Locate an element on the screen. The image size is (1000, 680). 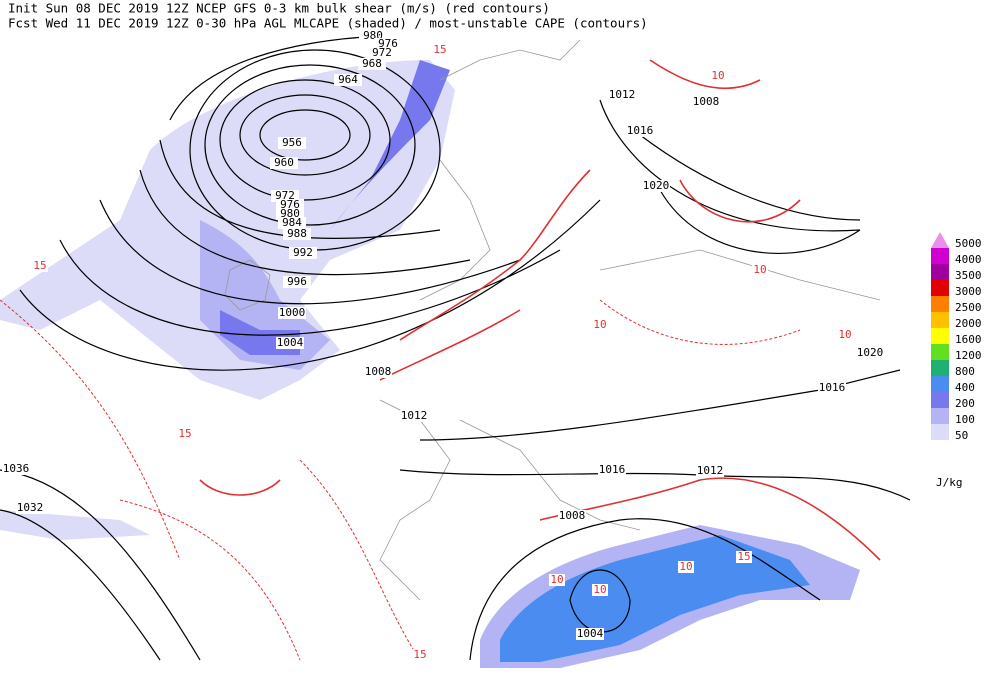
legend-label: 1600 is located at coordinates (968, 339).